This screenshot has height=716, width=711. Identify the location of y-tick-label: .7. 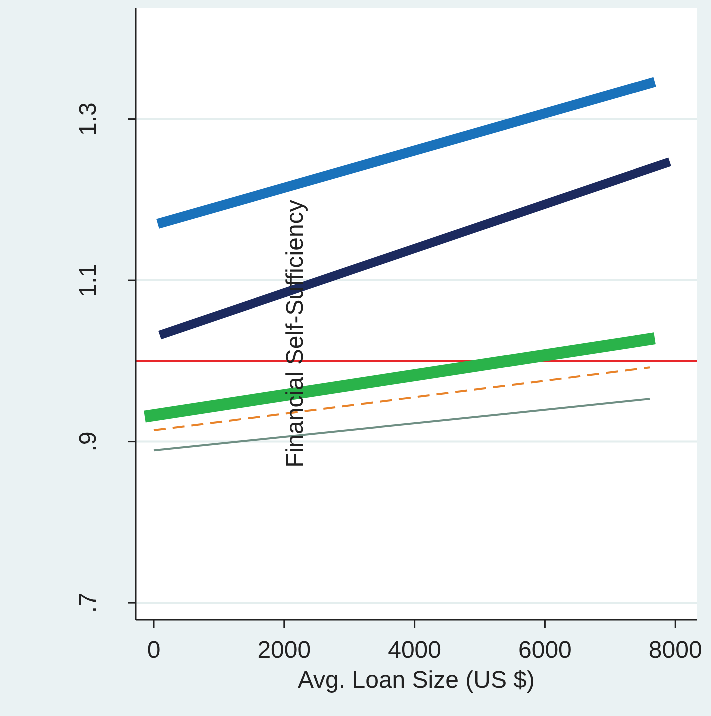
(88, 603).